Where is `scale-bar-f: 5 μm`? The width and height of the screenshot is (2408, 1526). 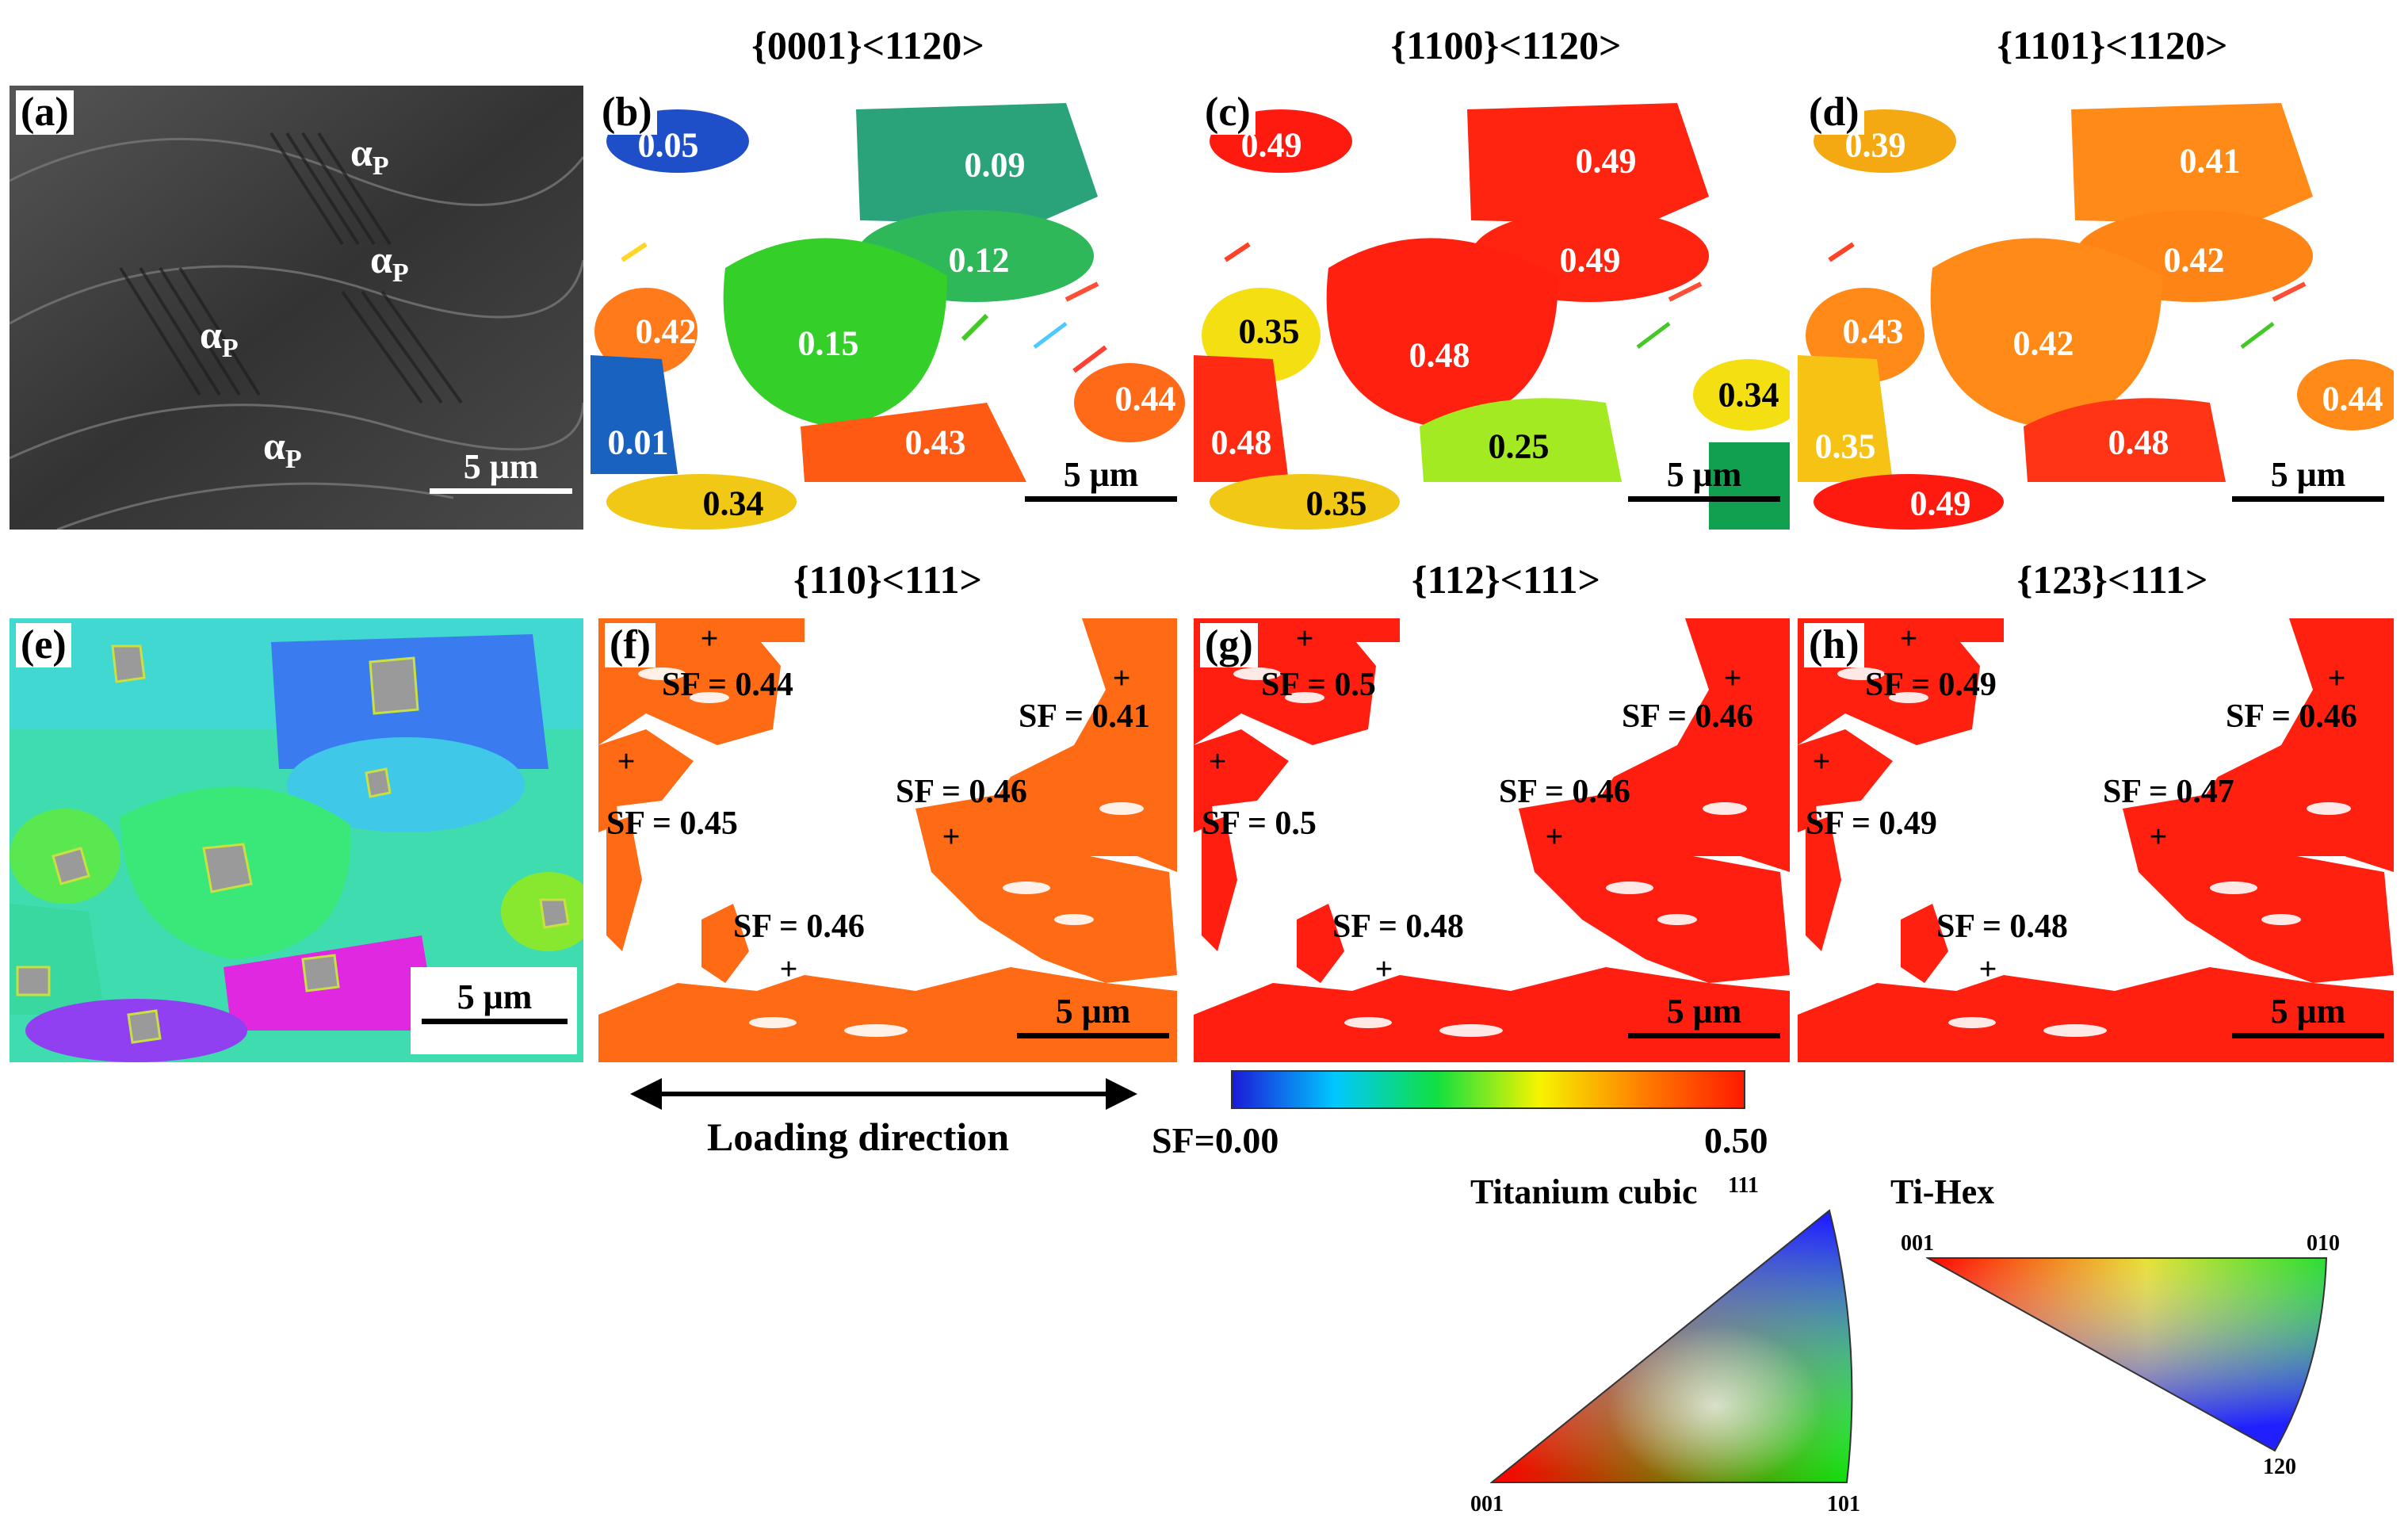 scale-bar-f: 5 μm is located at coordinates (1093, 1015).